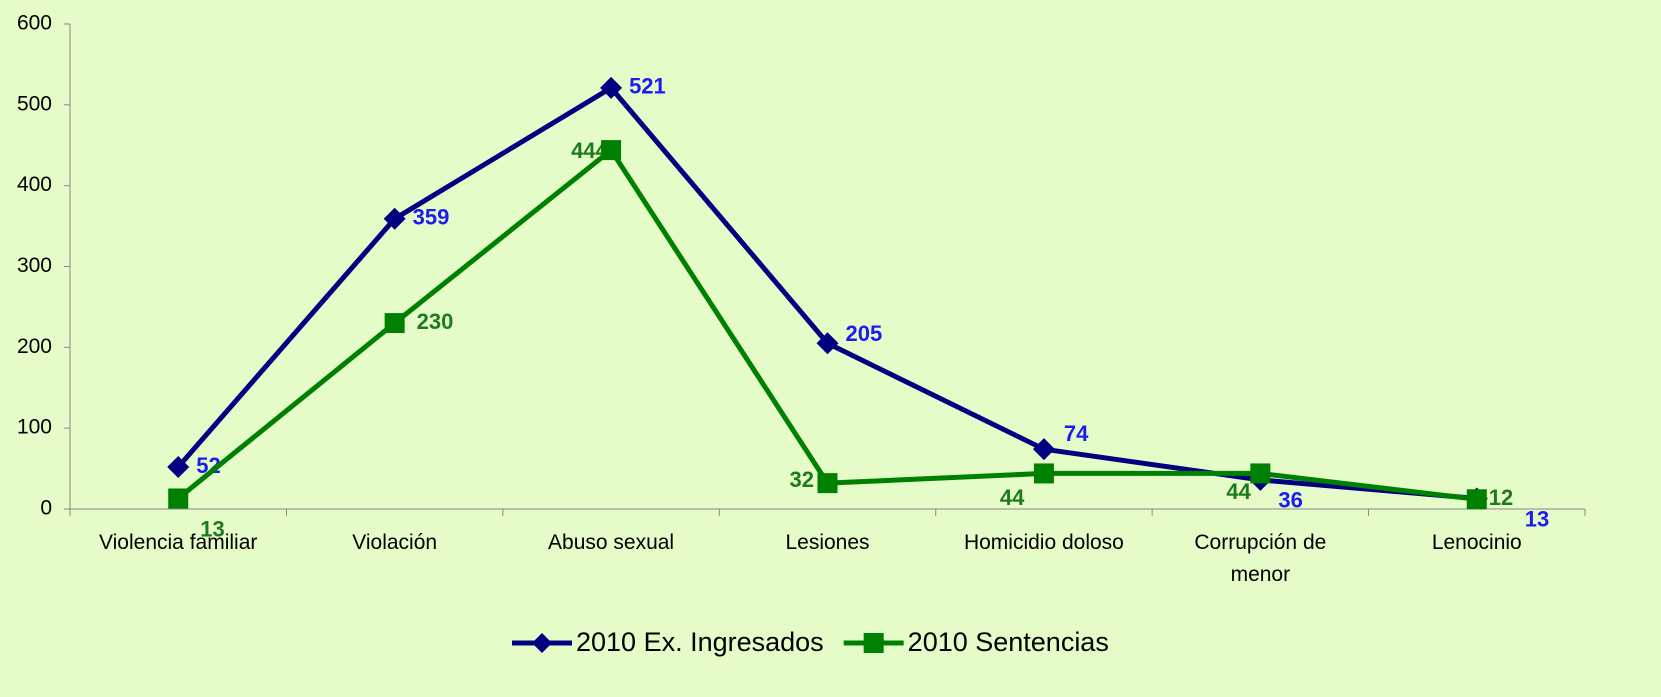 Image resolution: width=1661 pixels, height=697 pixels. I want to click on legend-label: 2010 Sentencias, so click(1008, 642).